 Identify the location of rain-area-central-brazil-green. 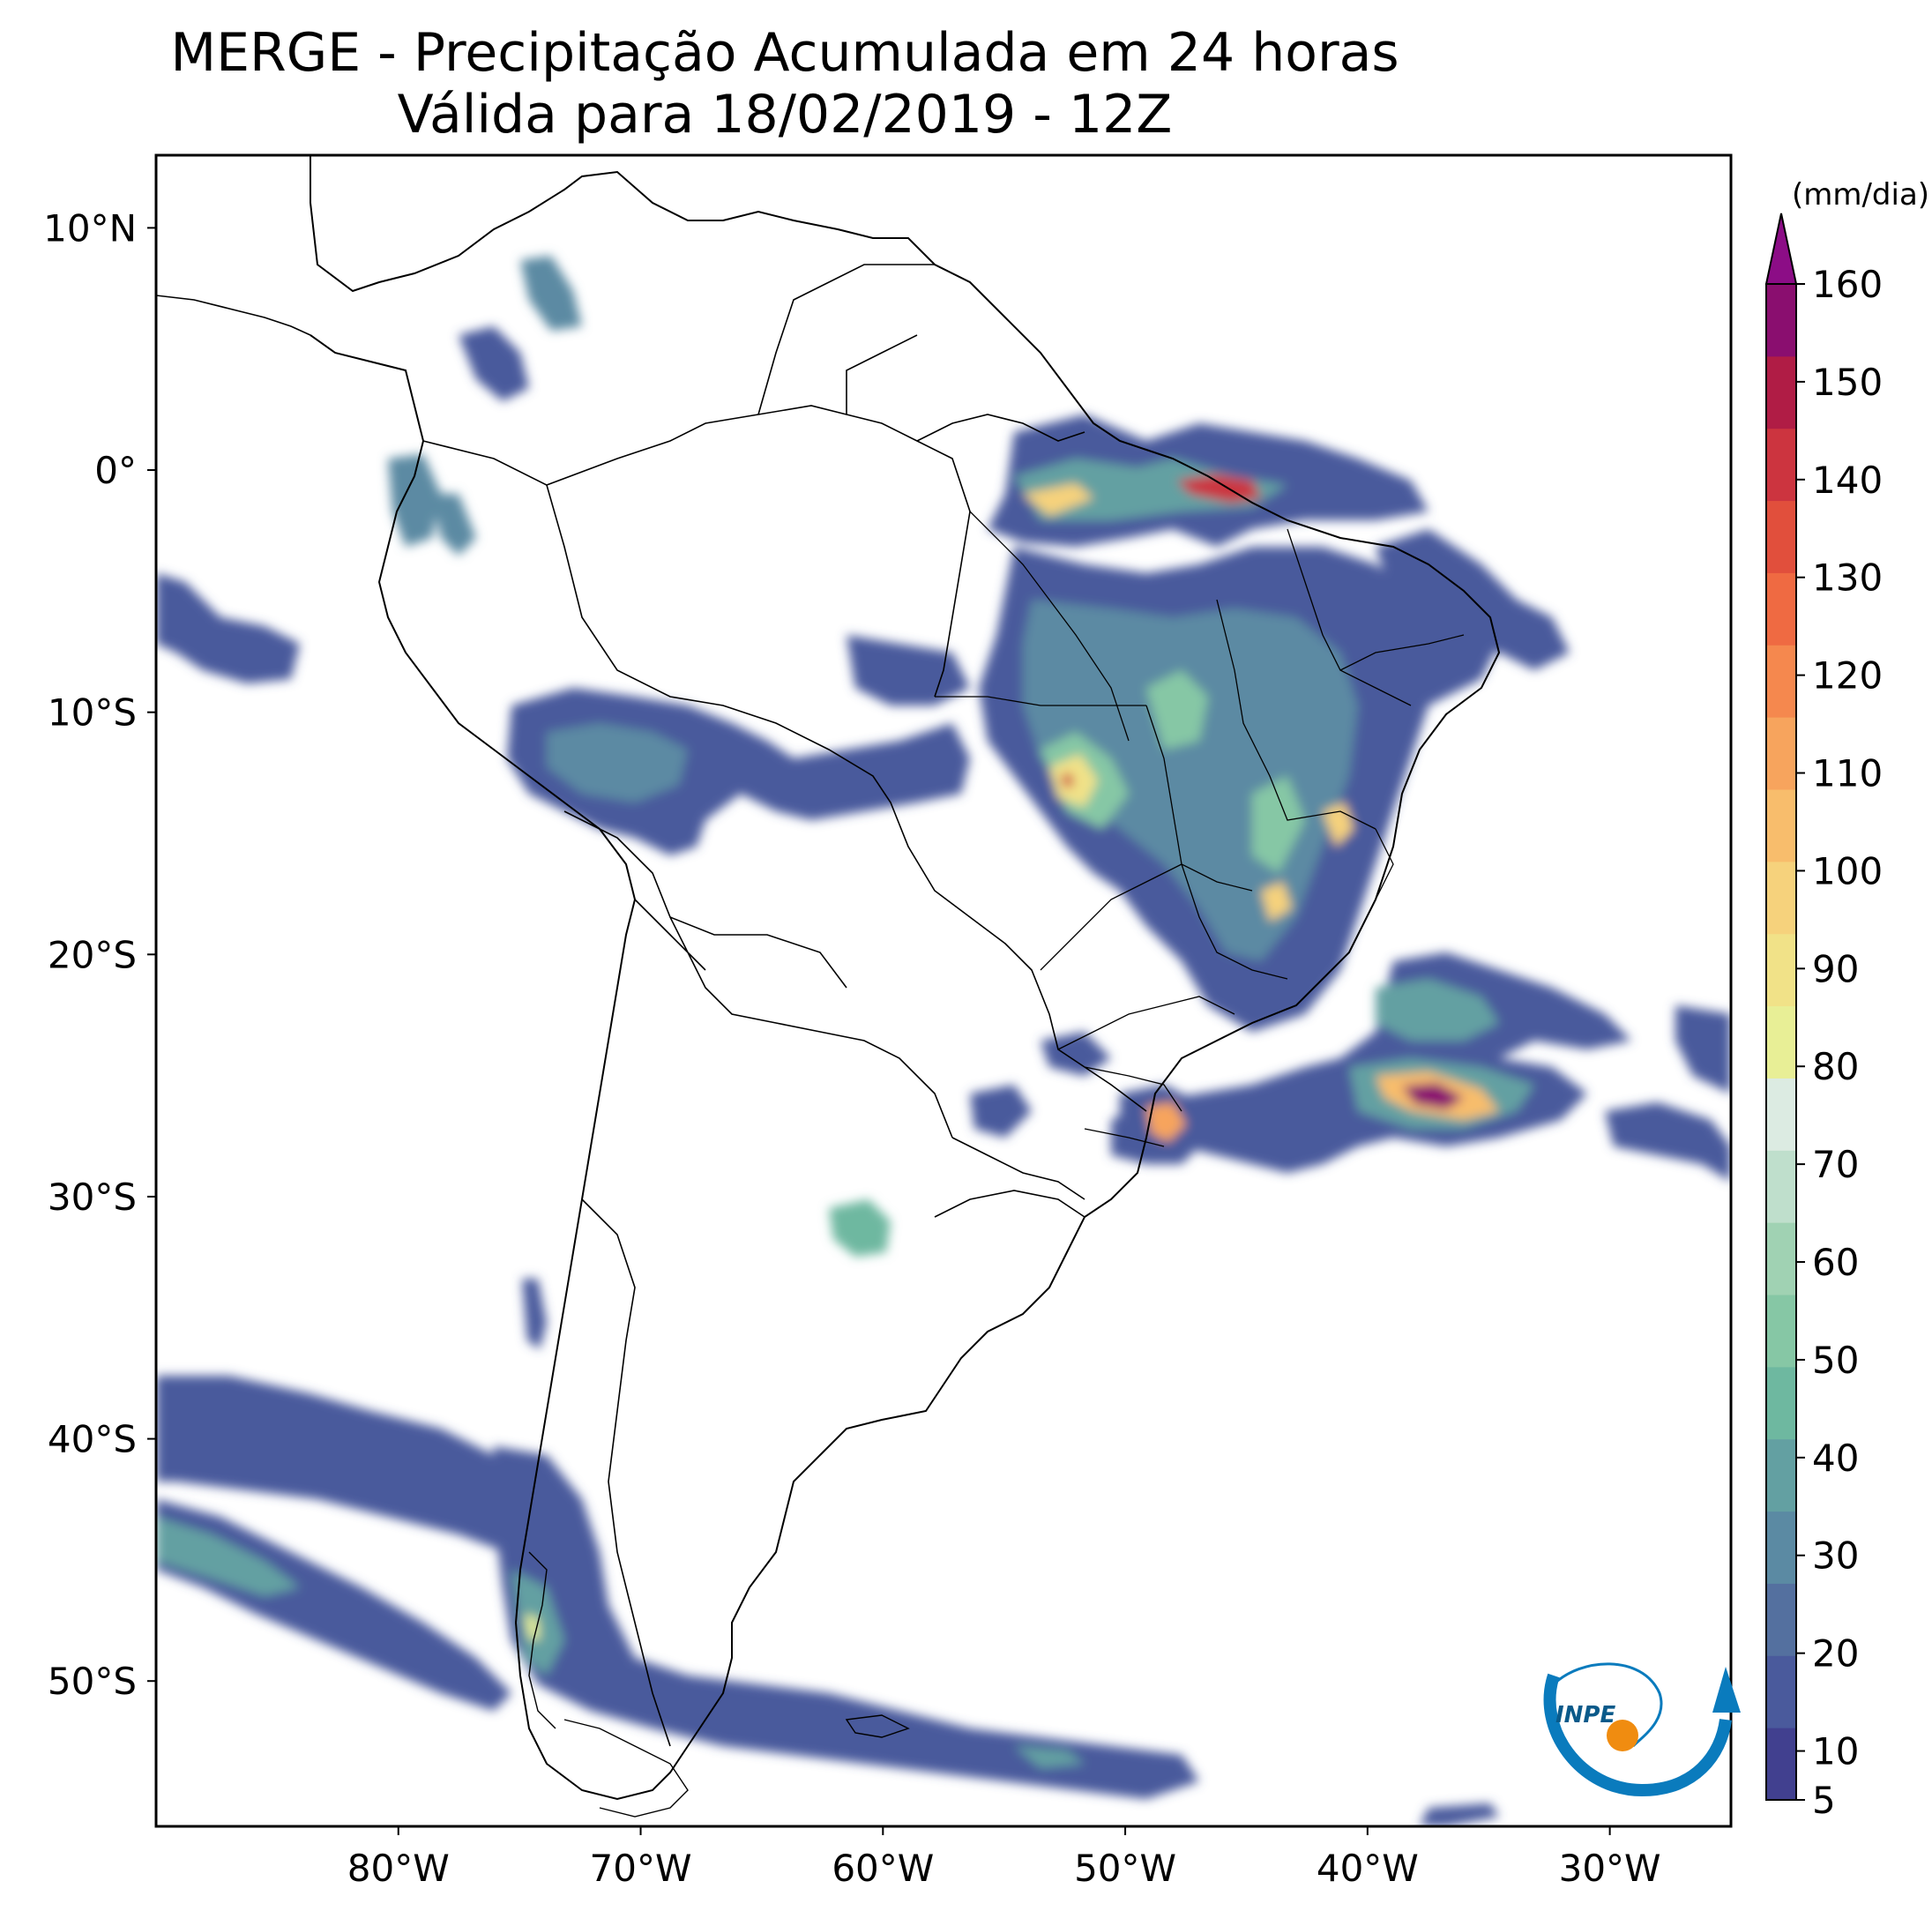
(1173, 772).